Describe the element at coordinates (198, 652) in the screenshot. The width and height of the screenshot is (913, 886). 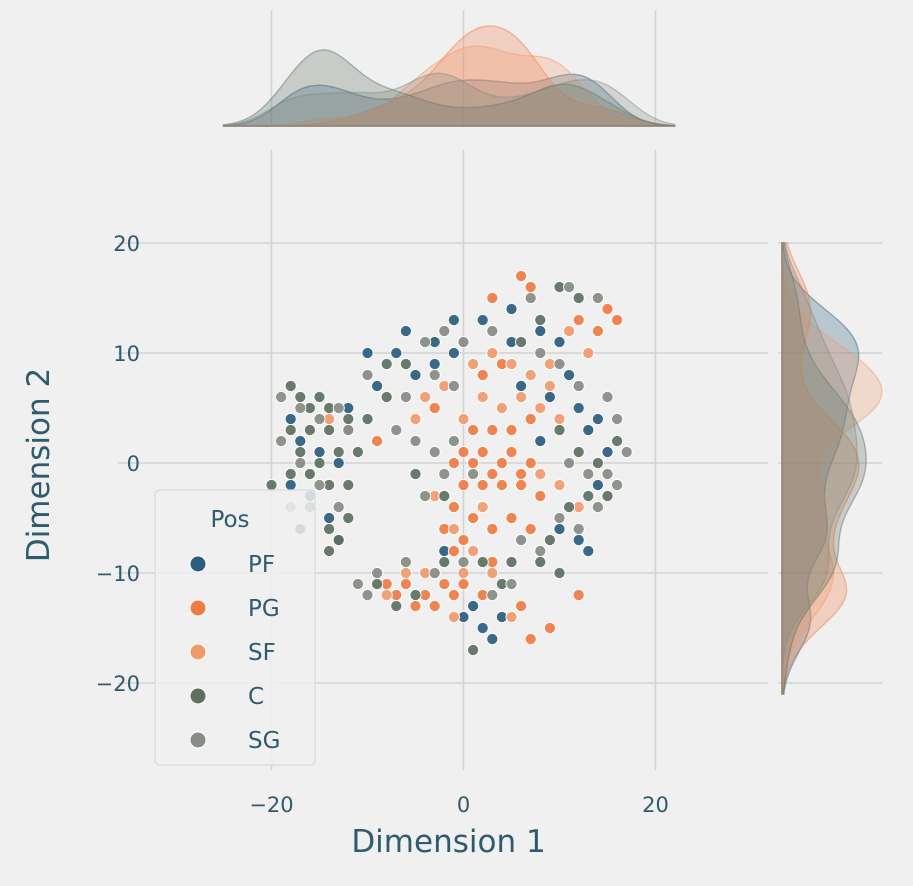
I see `legend-marker-sf` at that location.